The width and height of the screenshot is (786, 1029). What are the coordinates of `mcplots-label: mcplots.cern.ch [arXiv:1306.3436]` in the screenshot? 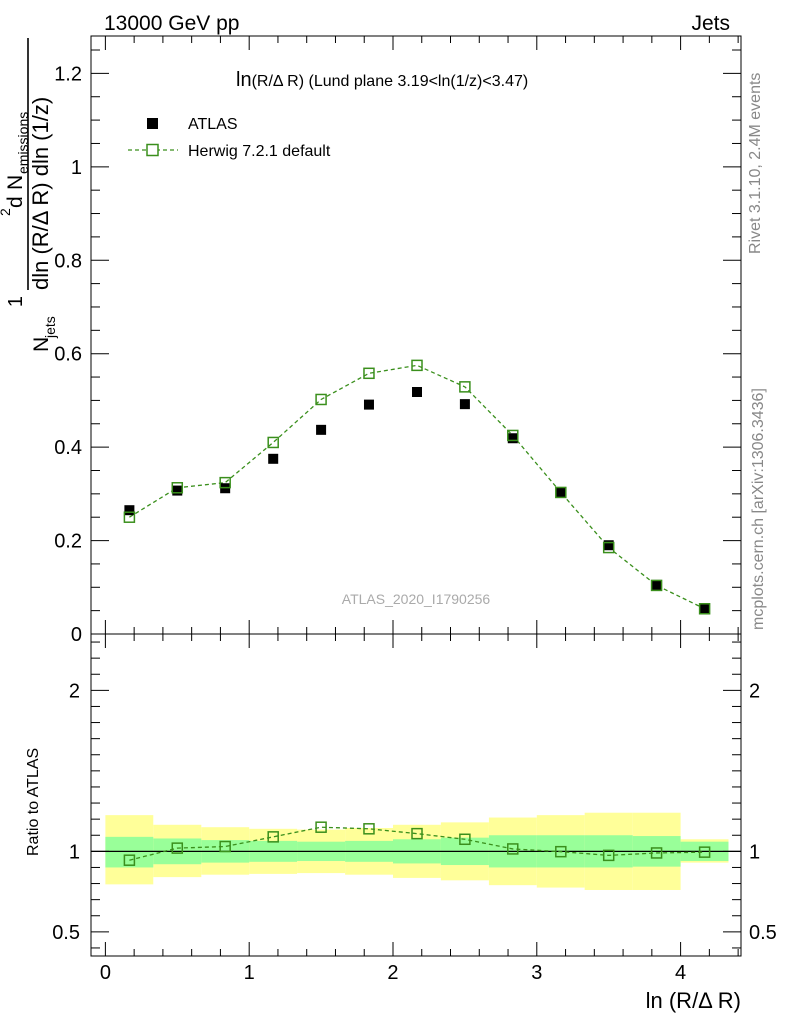 It's located at (758, 509).